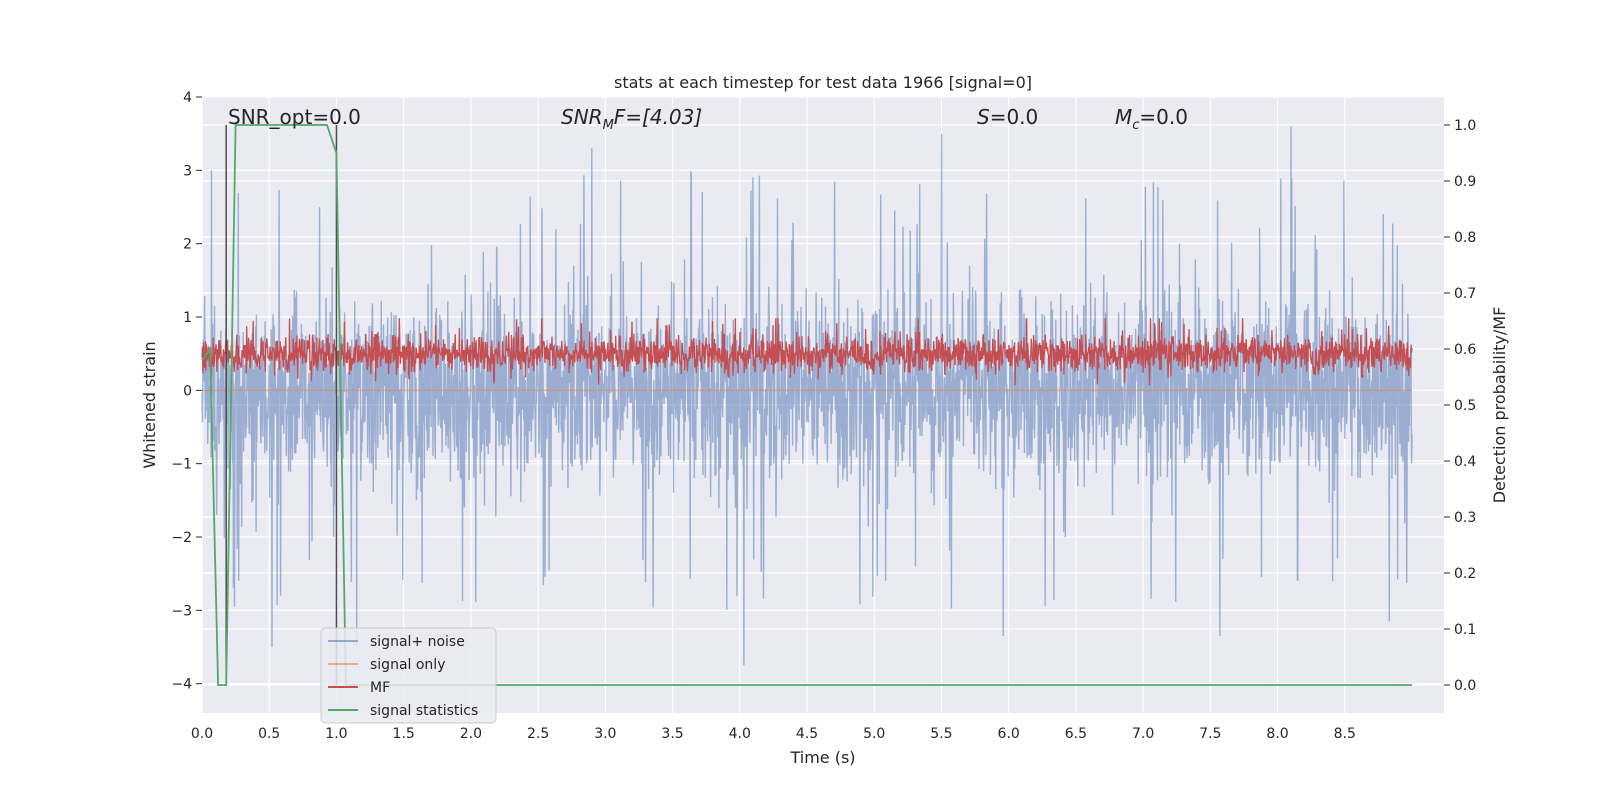 Image resolution: width=1600 pixels, height=800 pixels. Describe the element at coordinates (605, 734) in the screenshot. I see `x-tick-label: 3.0` at that location.